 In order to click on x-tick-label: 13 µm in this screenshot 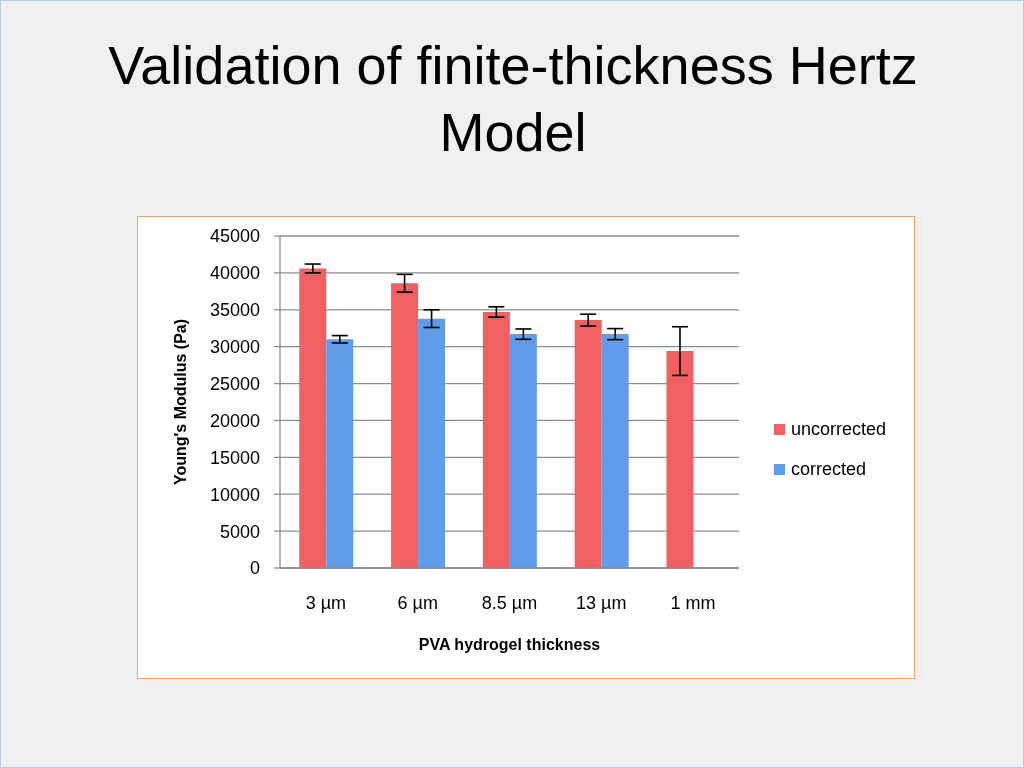, I will do `click(601, 602)`.